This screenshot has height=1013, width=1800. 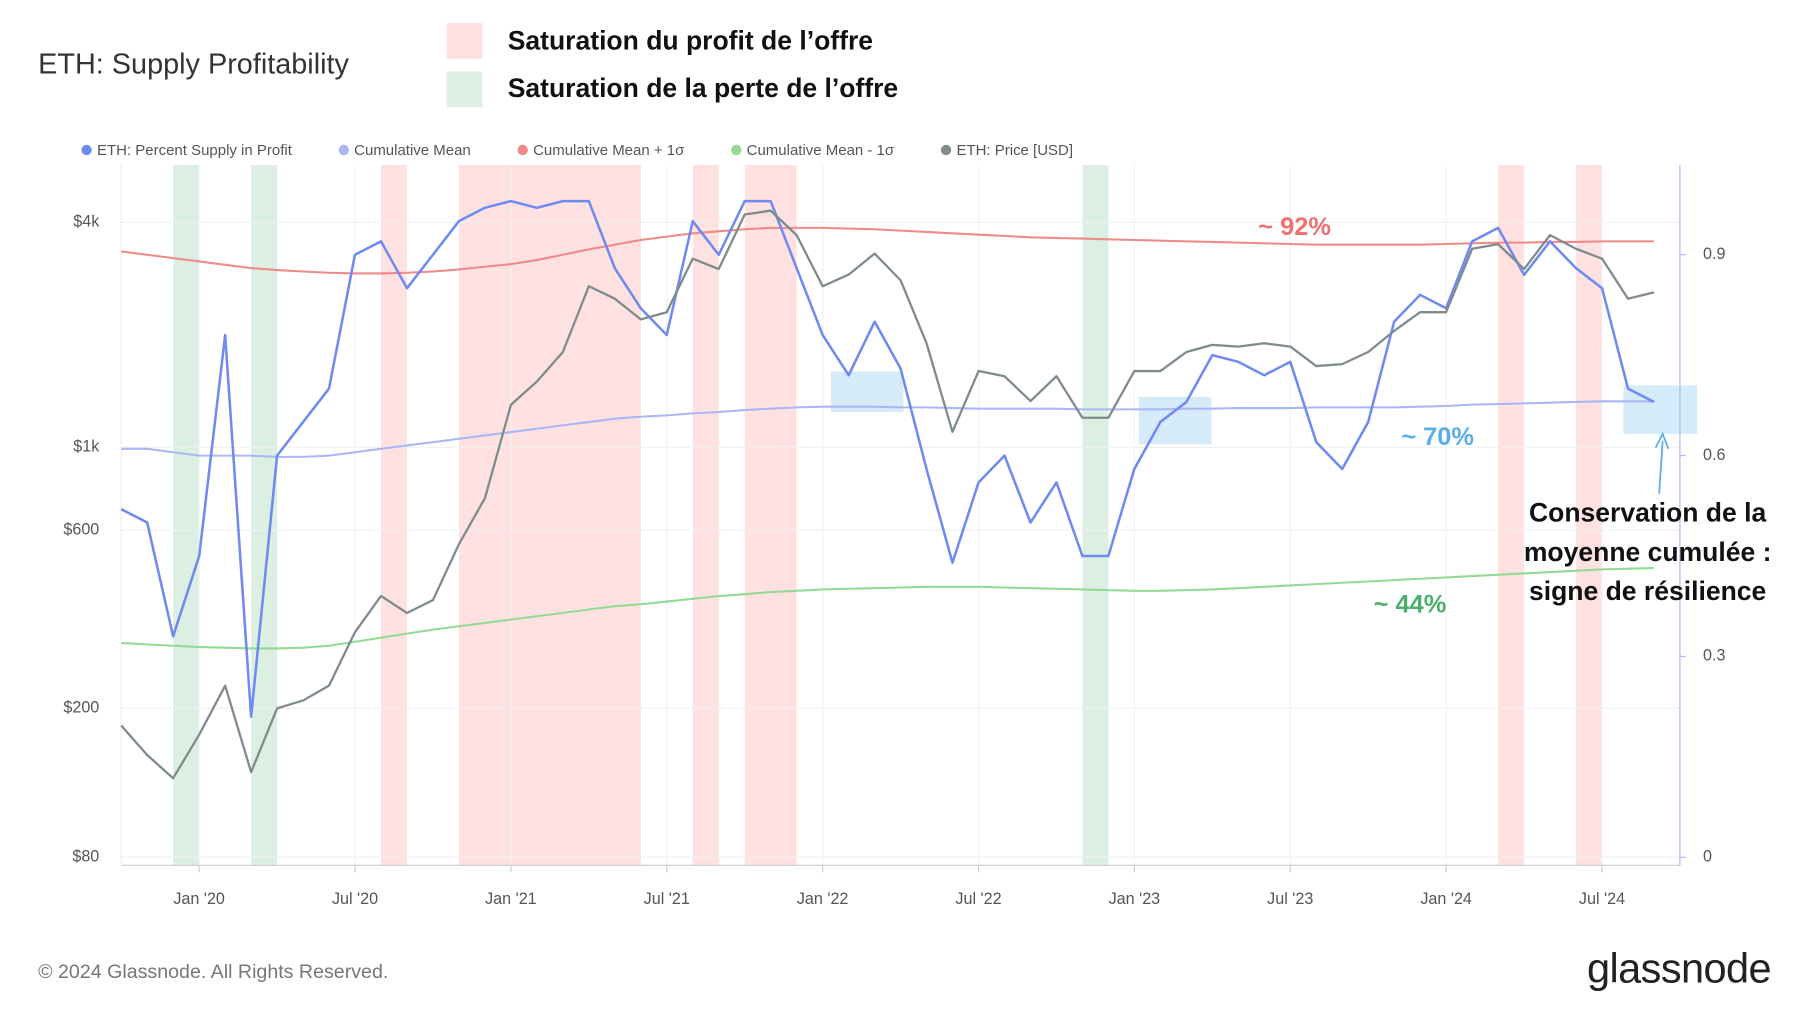 I want to click on callout-arrowhead, so click(x=1662, y=440).